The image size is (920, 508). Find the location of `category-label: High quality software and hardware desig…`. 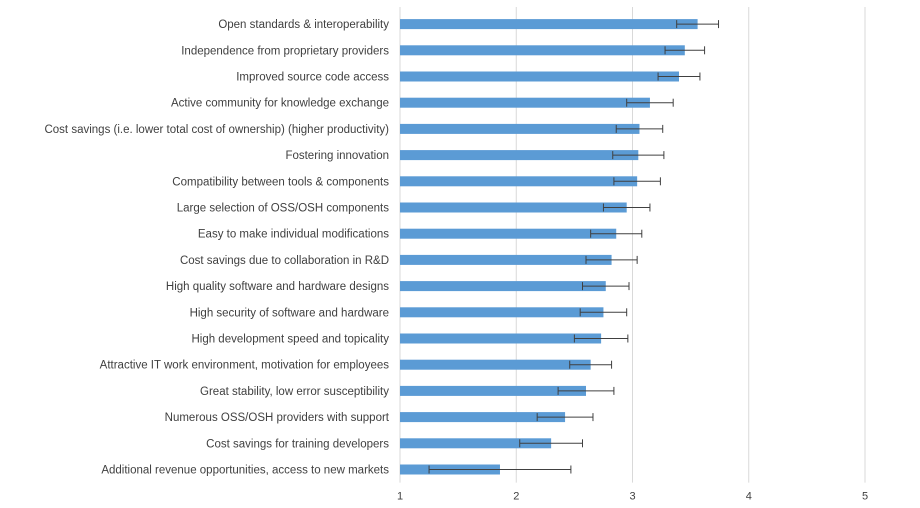

category-label: High quality software and hardware desig… is located at coordinates (277, 287).